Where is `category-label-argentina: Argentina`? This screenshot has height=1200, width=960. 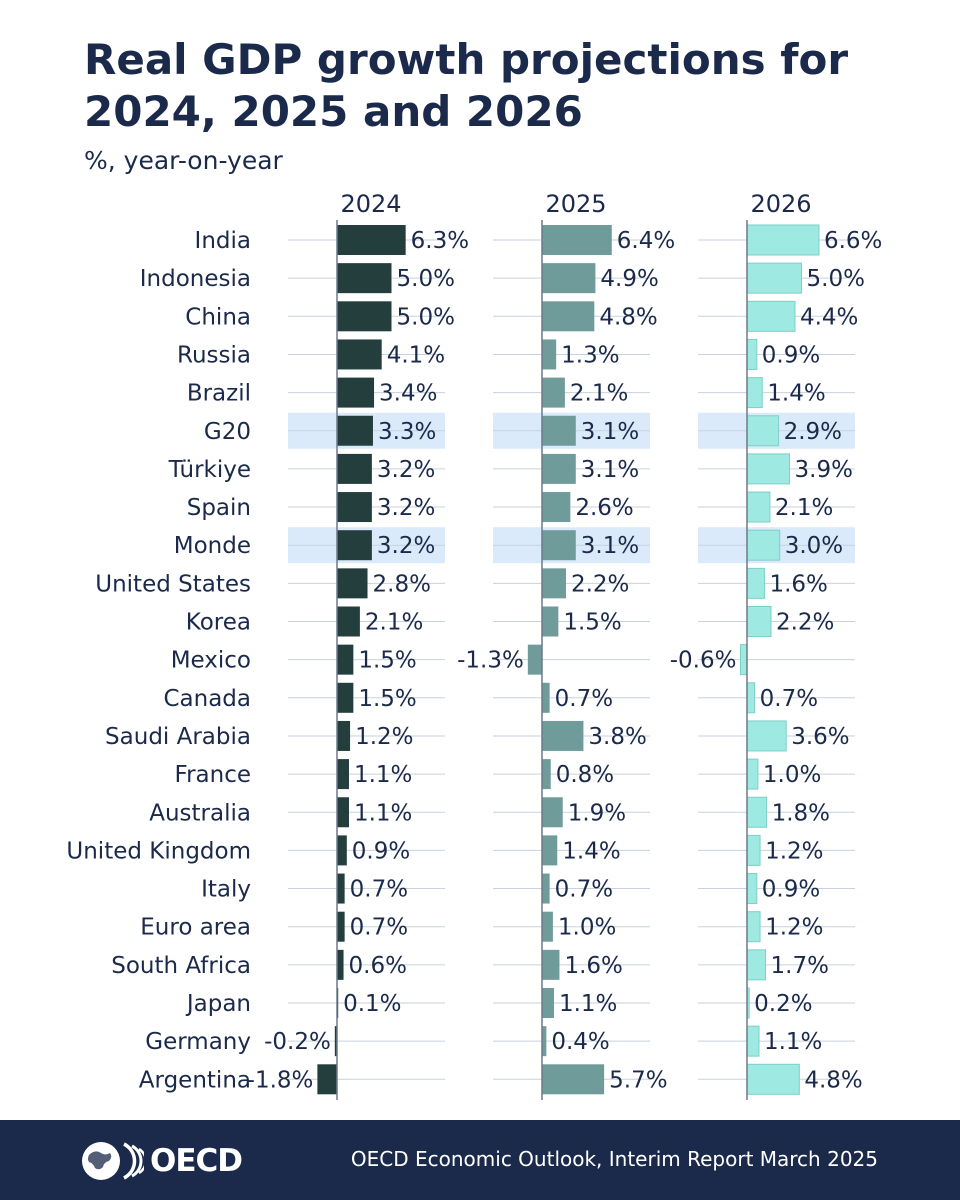 category-label-argentina: Argentina is located at coordinates (195, 1080).